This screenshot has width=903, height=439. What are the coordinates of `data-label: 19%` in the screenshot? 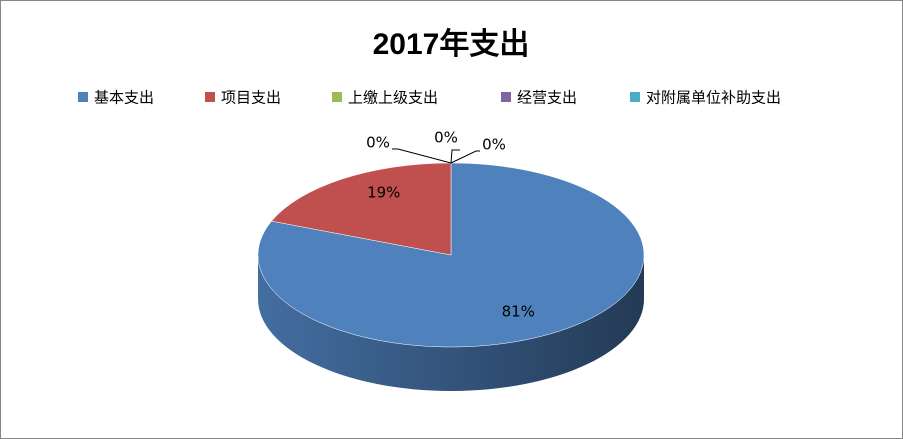 It's located at (383, 192).